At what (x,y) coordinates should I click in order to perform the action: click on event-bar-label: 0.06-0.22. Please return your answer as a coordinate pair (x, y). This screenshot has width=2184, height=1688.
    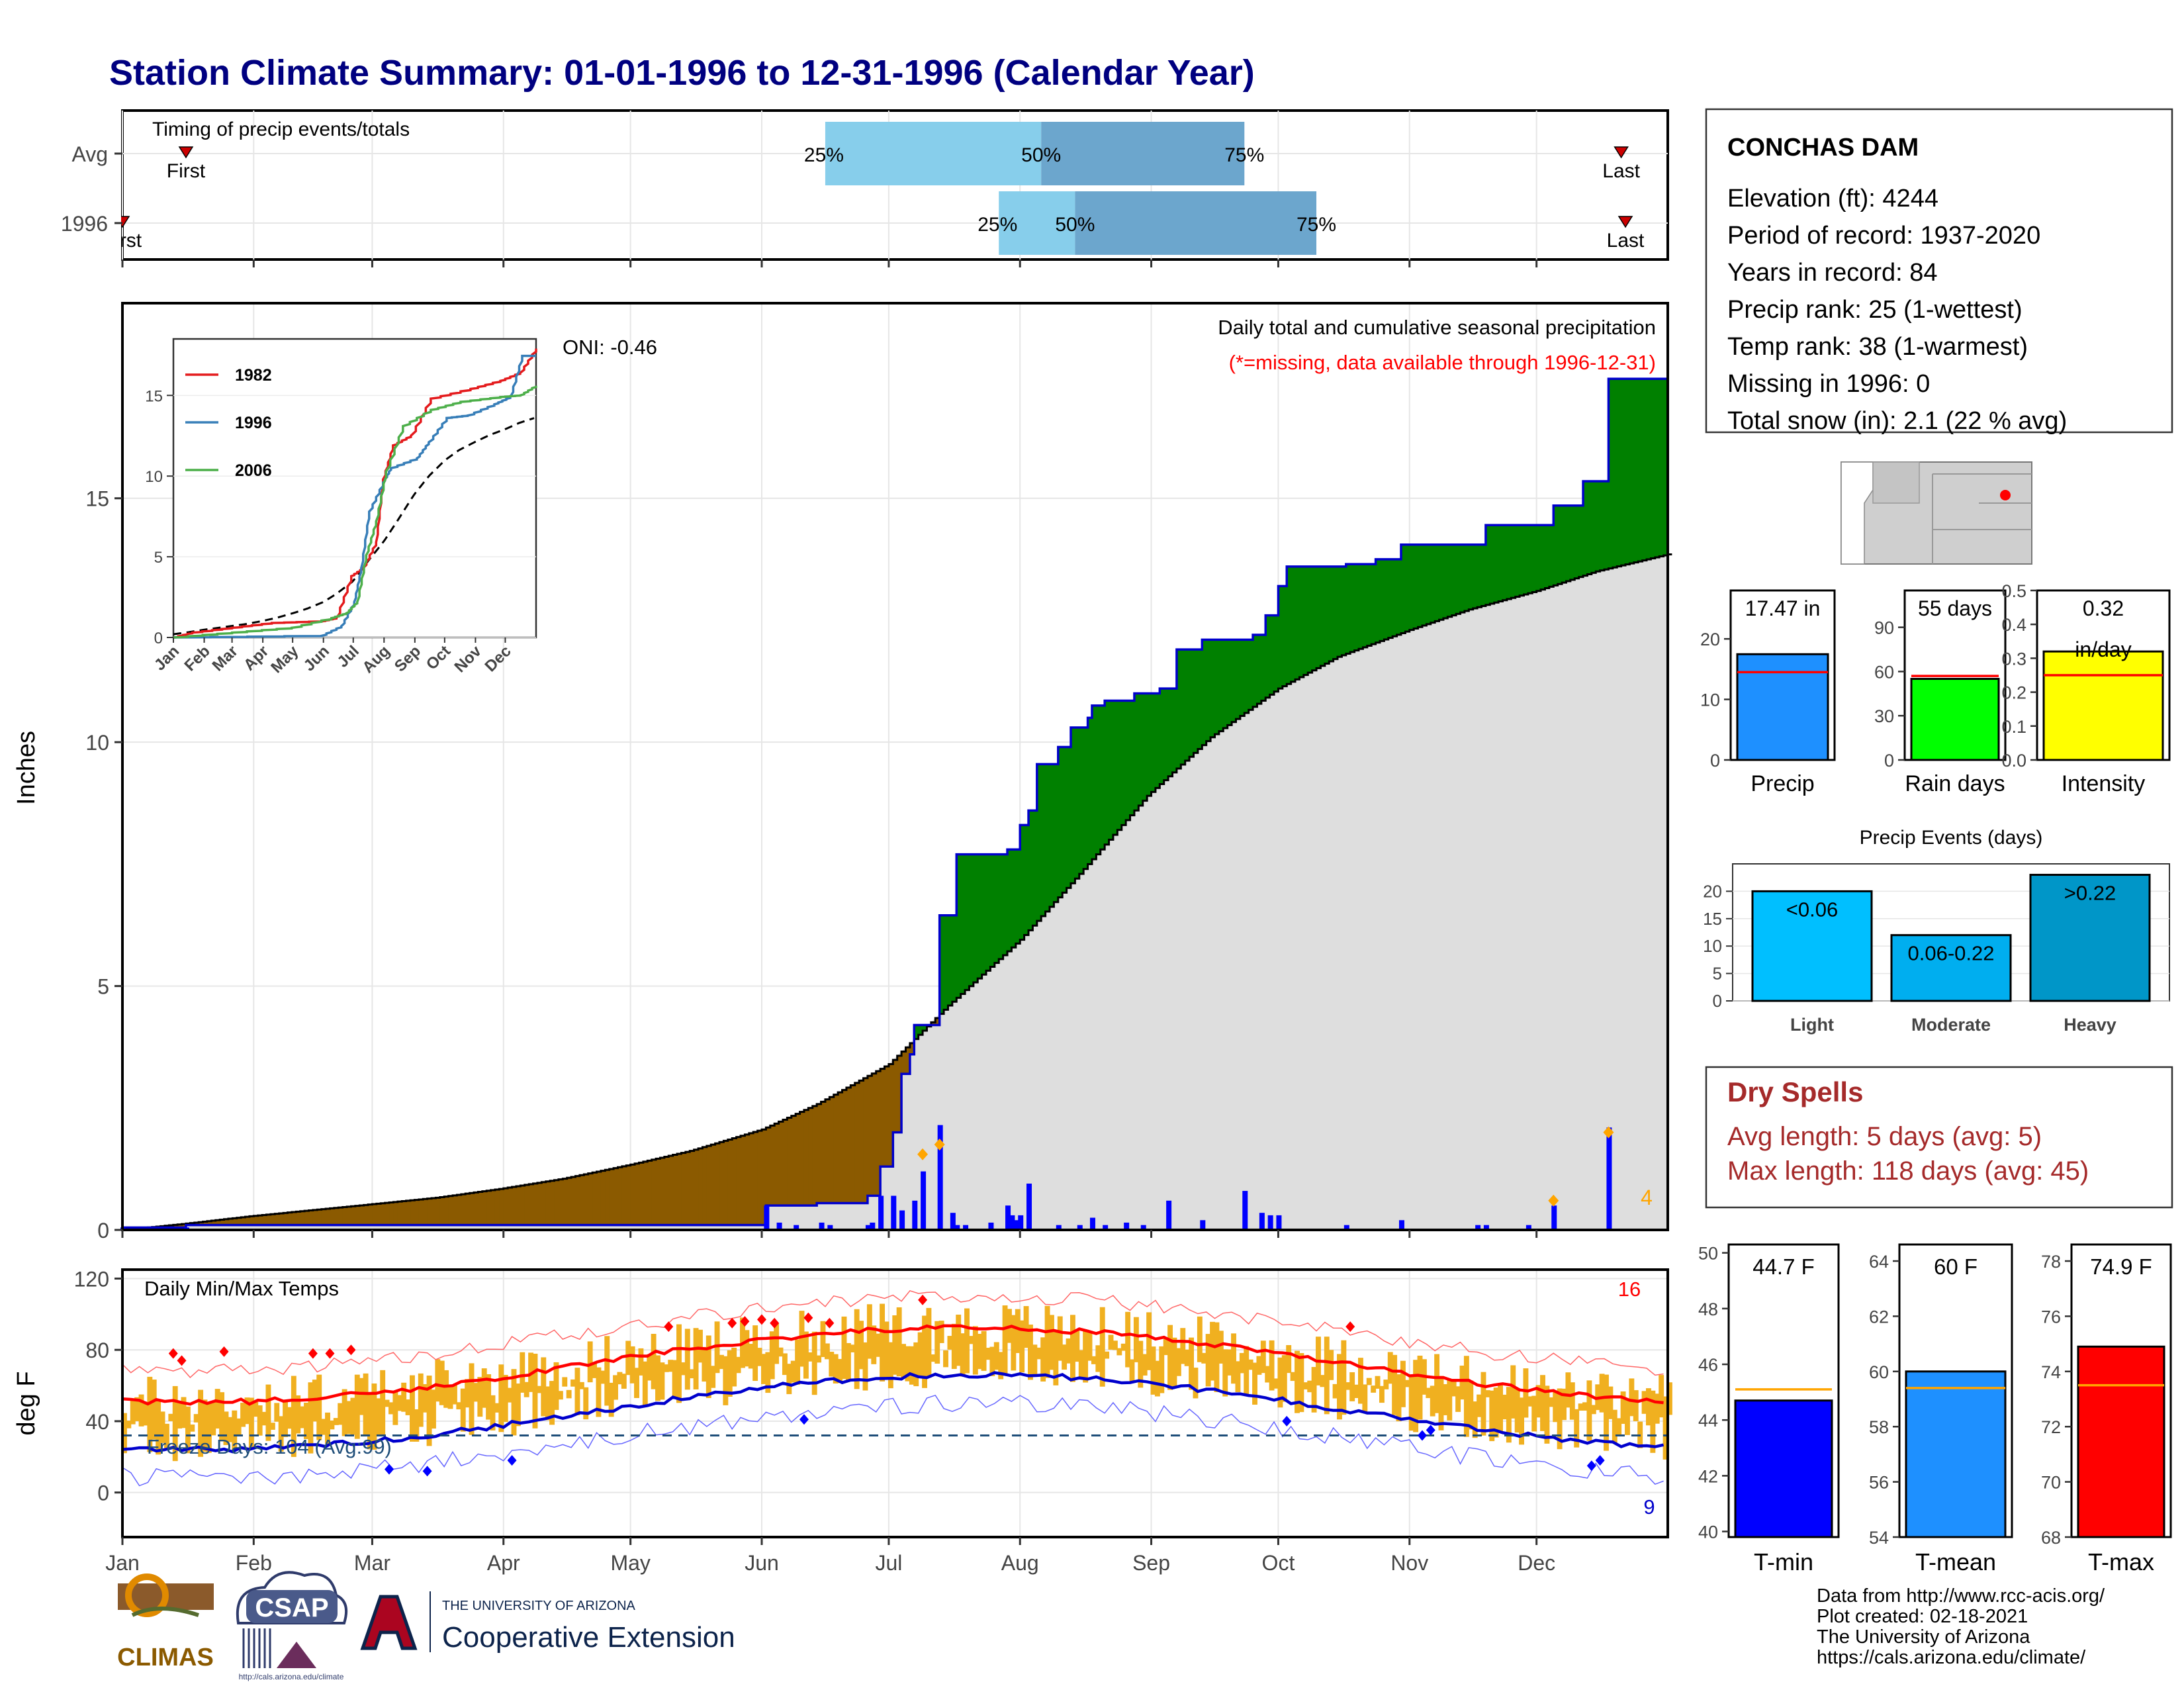
    Looking at the image, I should click on (1951, 953).